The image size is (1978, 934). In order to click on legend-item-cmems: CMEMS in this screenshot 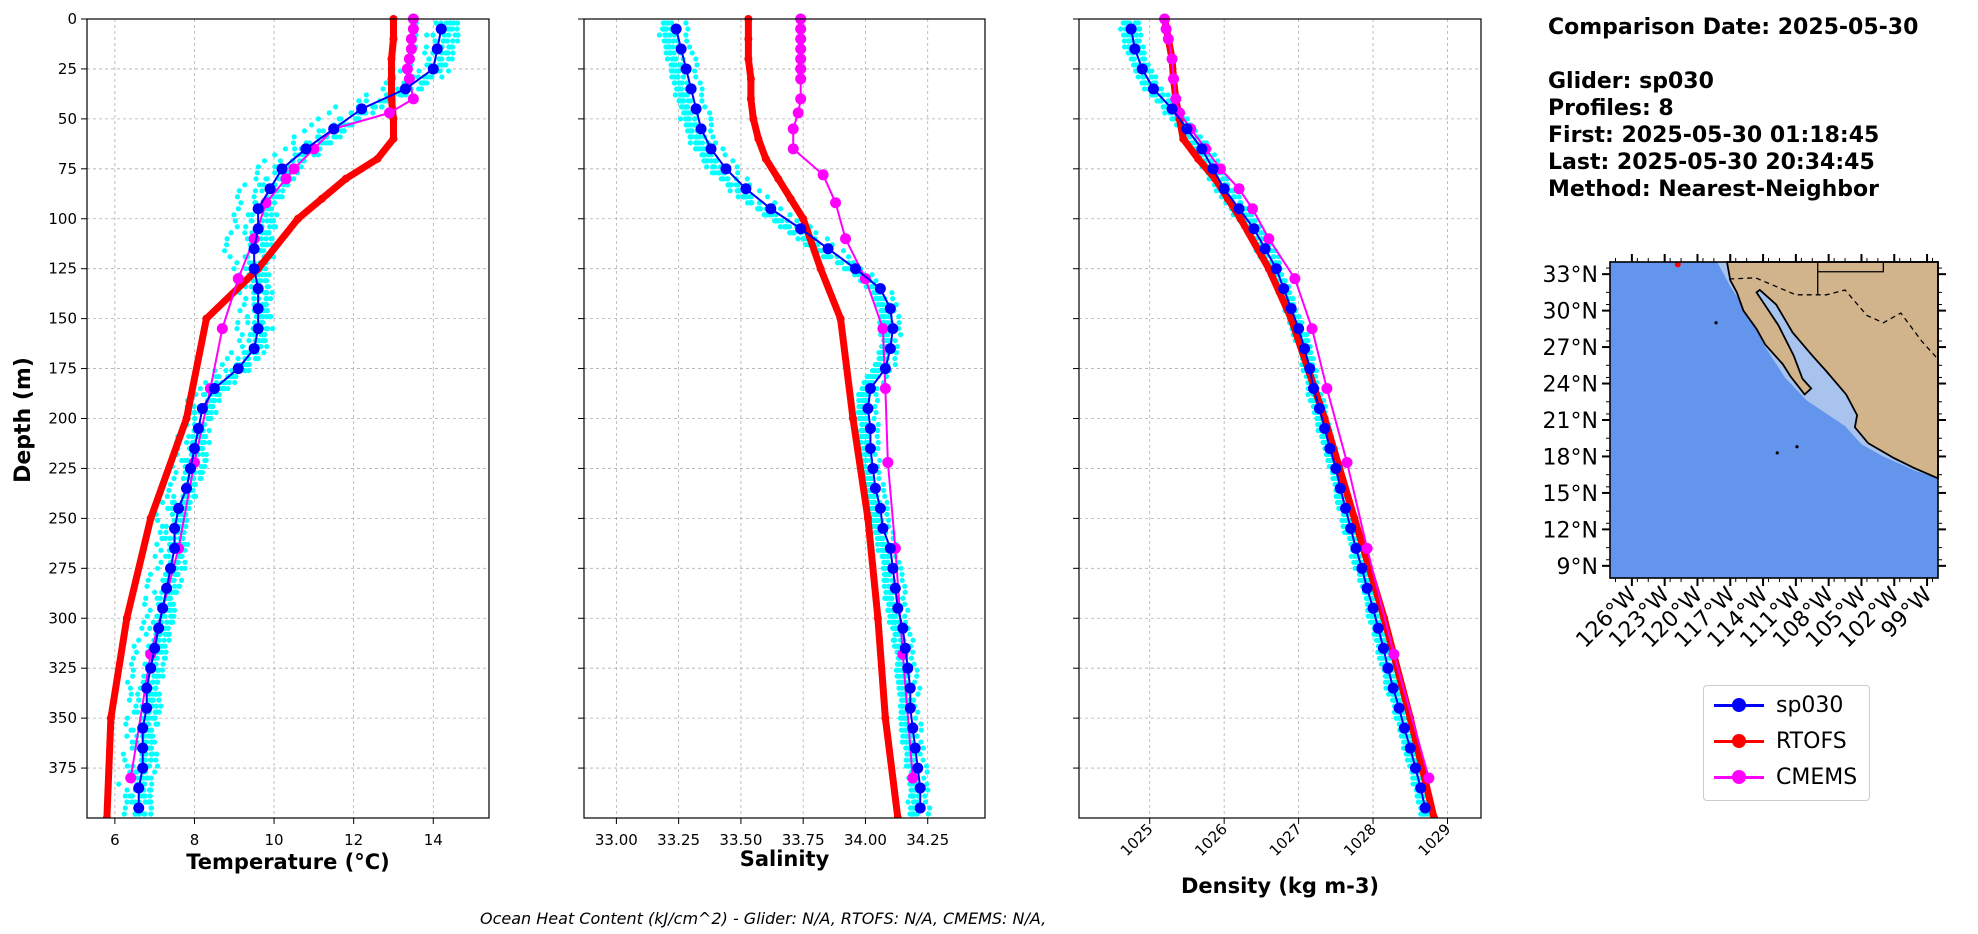, I will do `click(1785, 777)`.